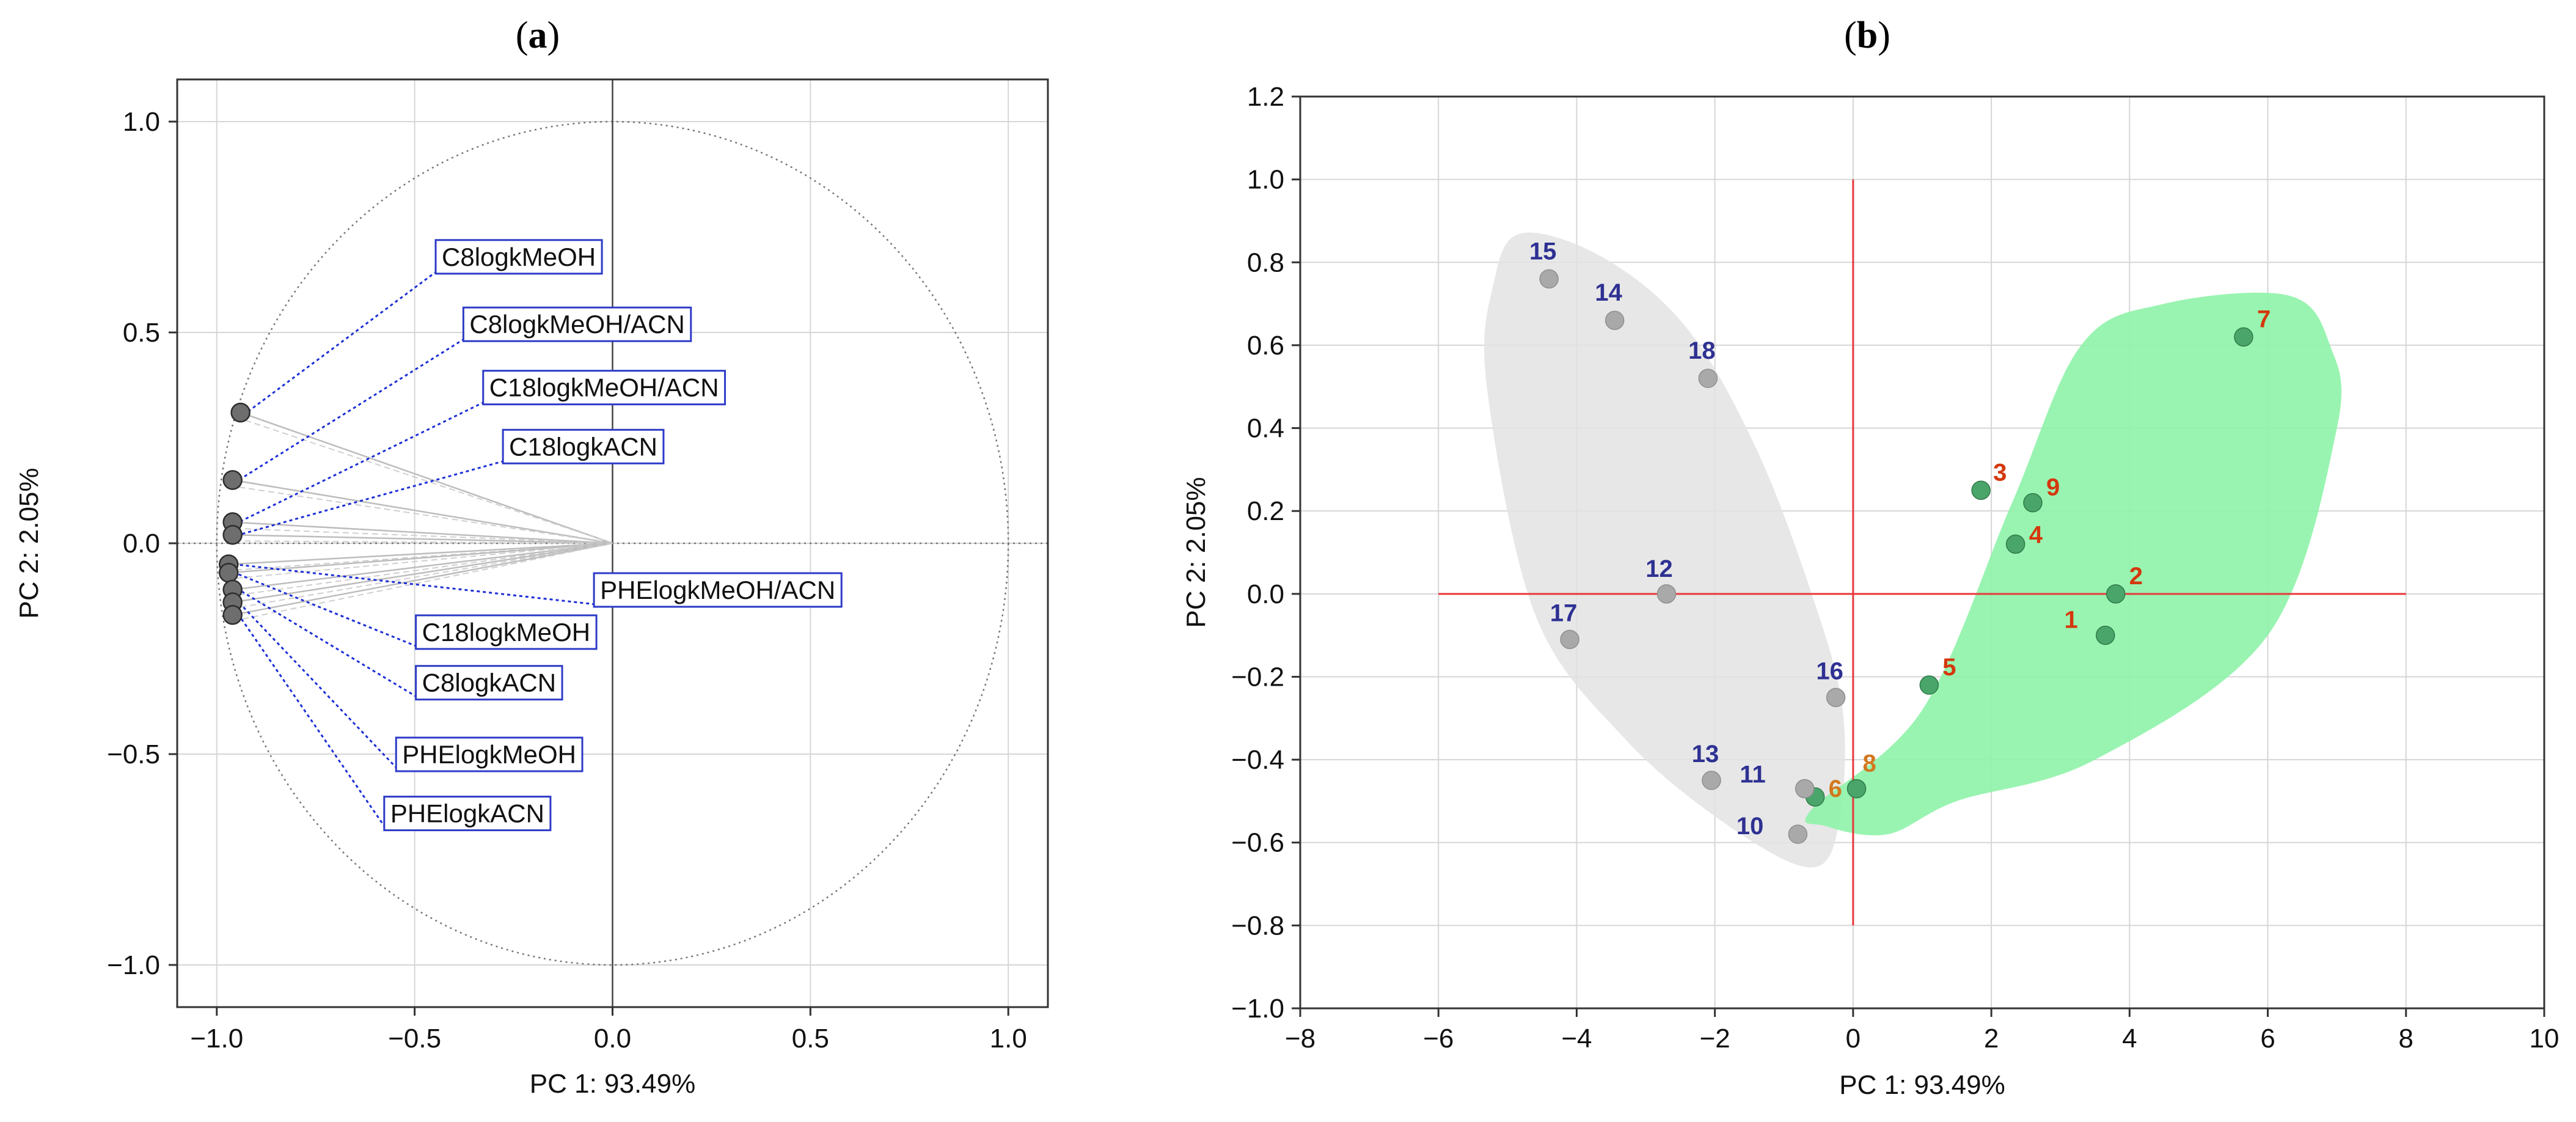 The width and height of the screenshot is (2576, 1122). I want to click on x-tick-label: 10, so click(2545, 1039).